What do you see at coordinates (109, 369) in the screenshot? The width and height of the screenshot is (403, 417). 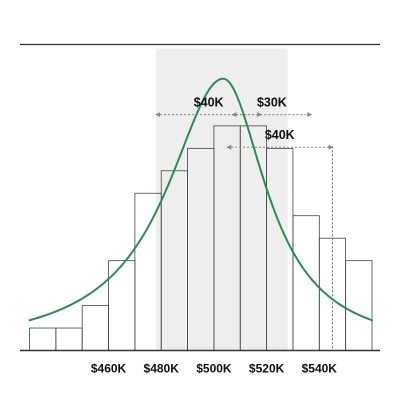 I see `x-tick-label: $460K` at bounding box center [109, 369].